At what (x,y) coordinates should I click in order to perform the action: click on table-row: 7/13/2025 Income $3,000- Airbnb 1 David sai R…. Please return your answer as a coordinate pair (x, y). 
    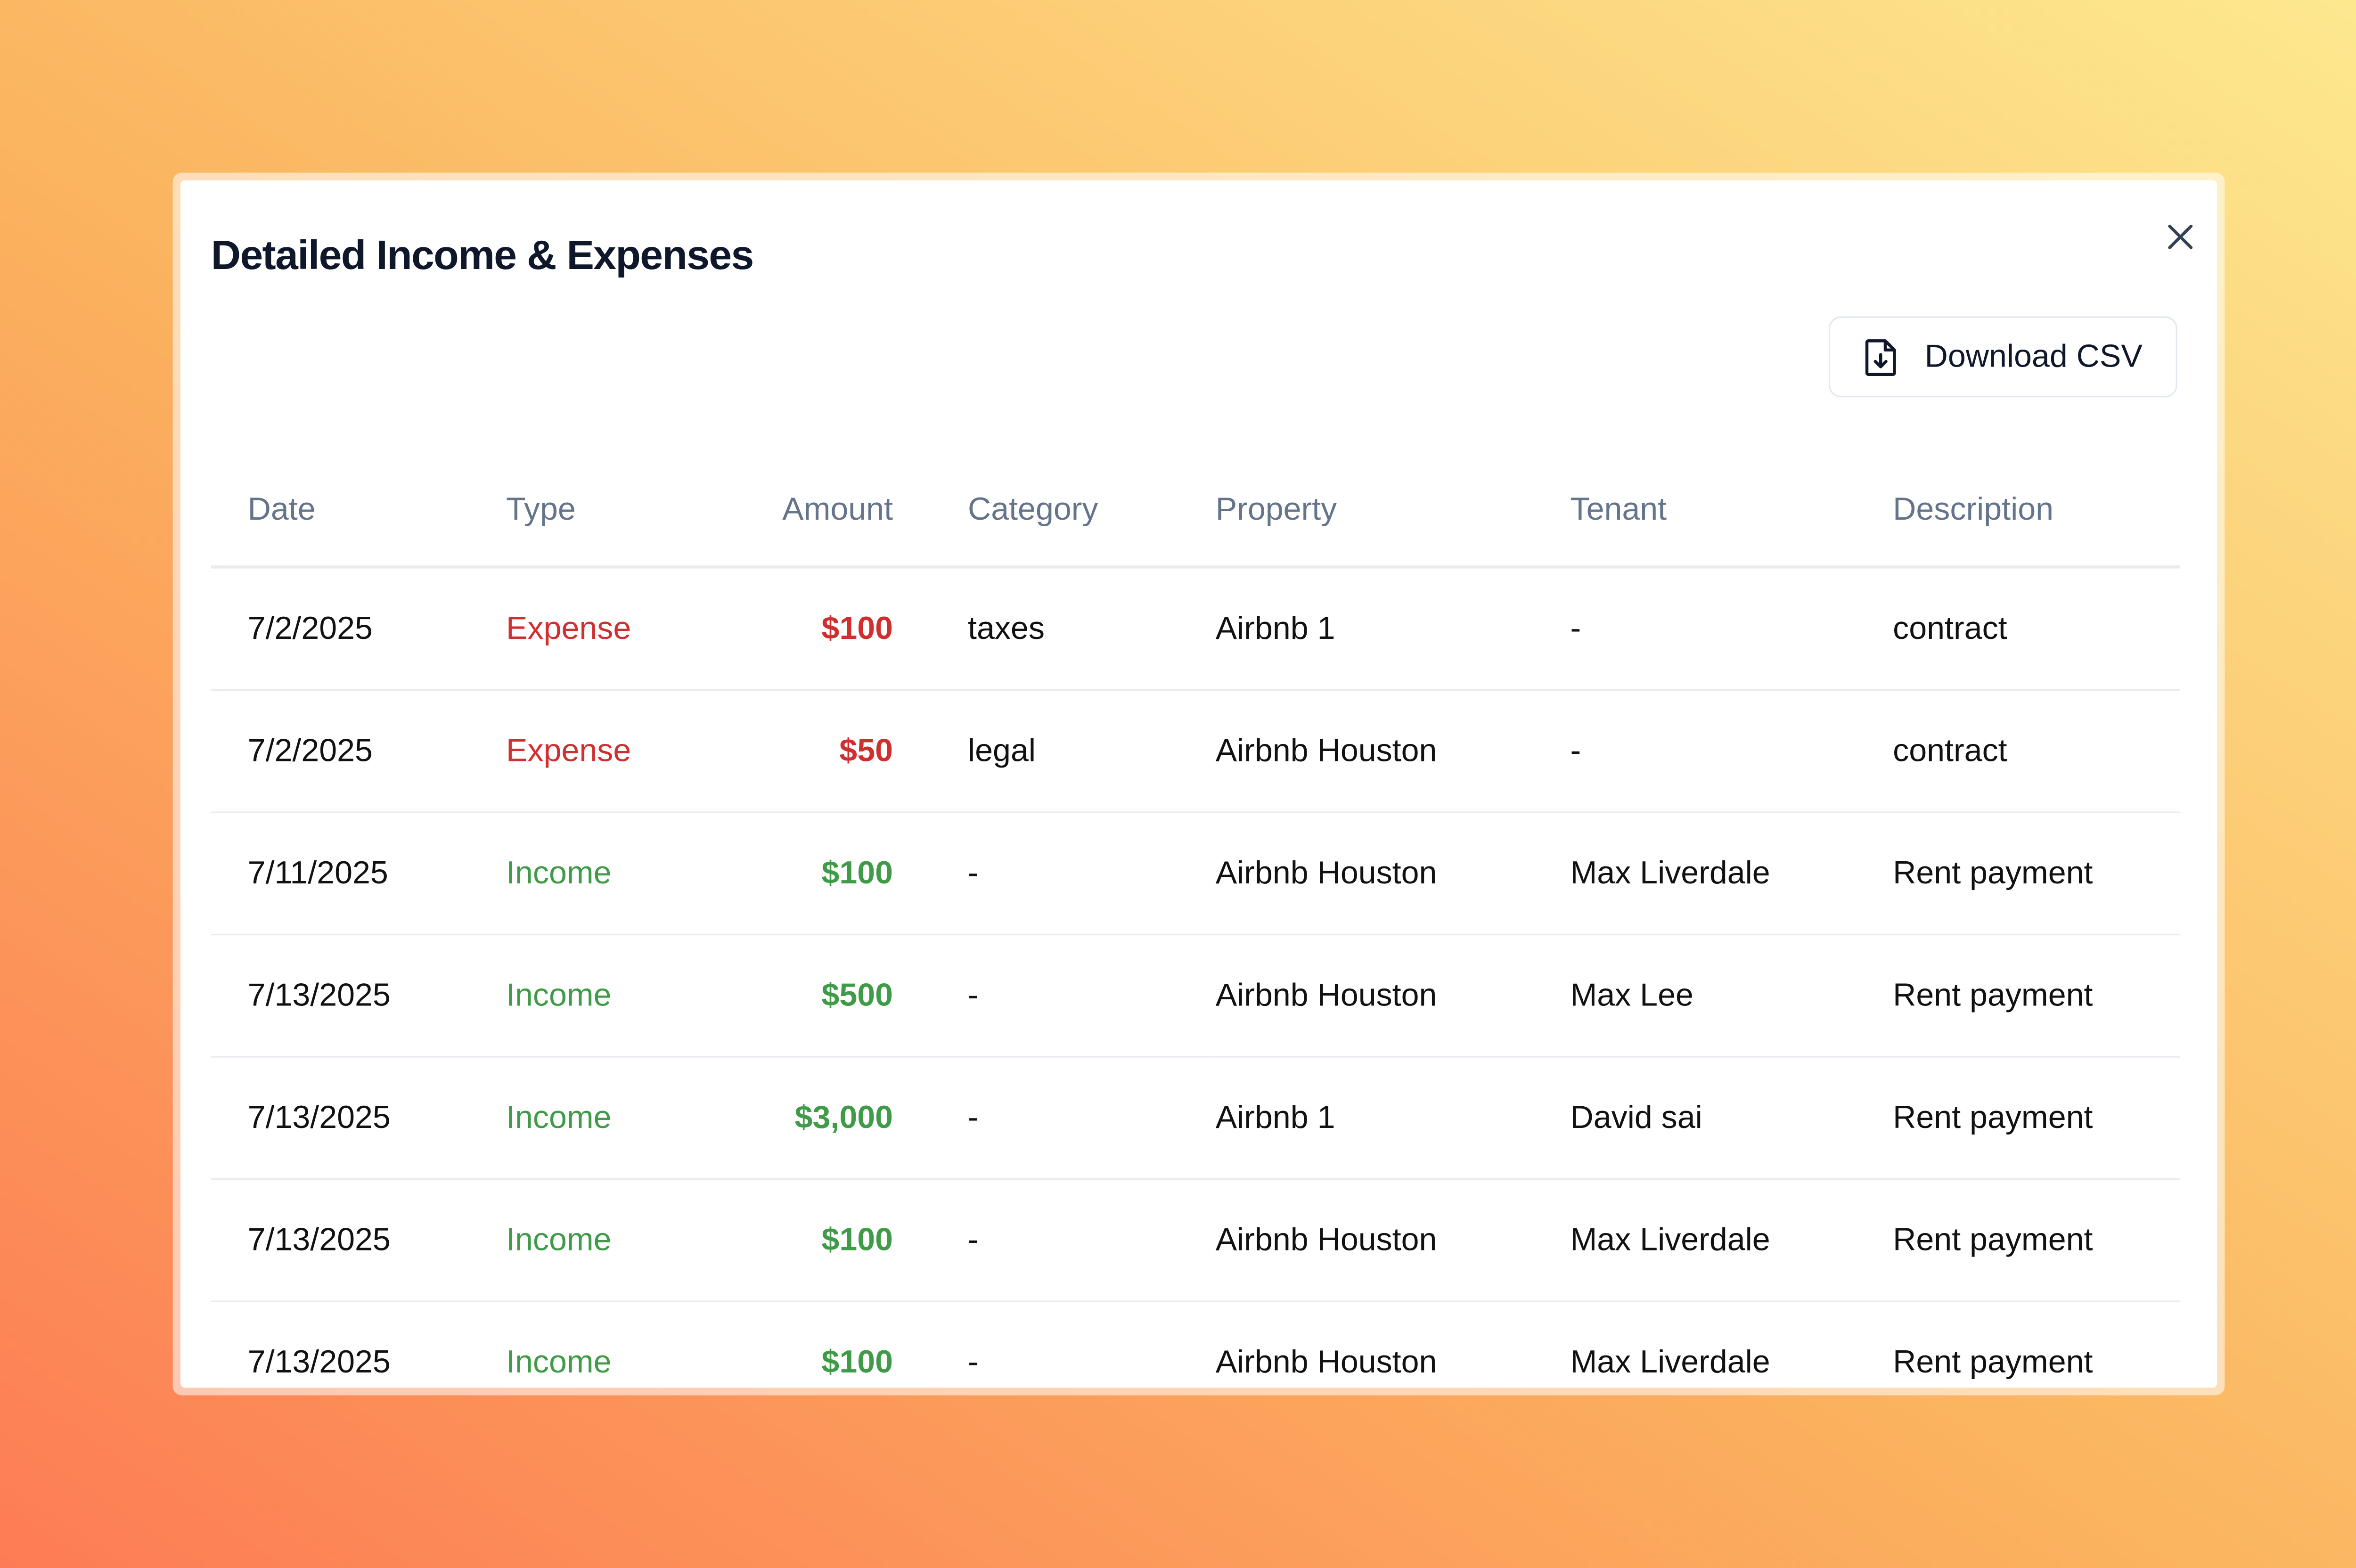
    Looking at the image, I should click on (1196, 1118).